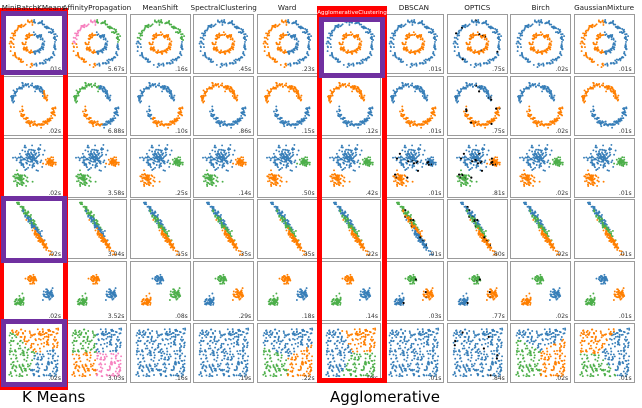  What do you see at coordinates (33, 167) in the screenshot?
I see `cell-r3-c1: .02s` at bounding box center [33, 167].